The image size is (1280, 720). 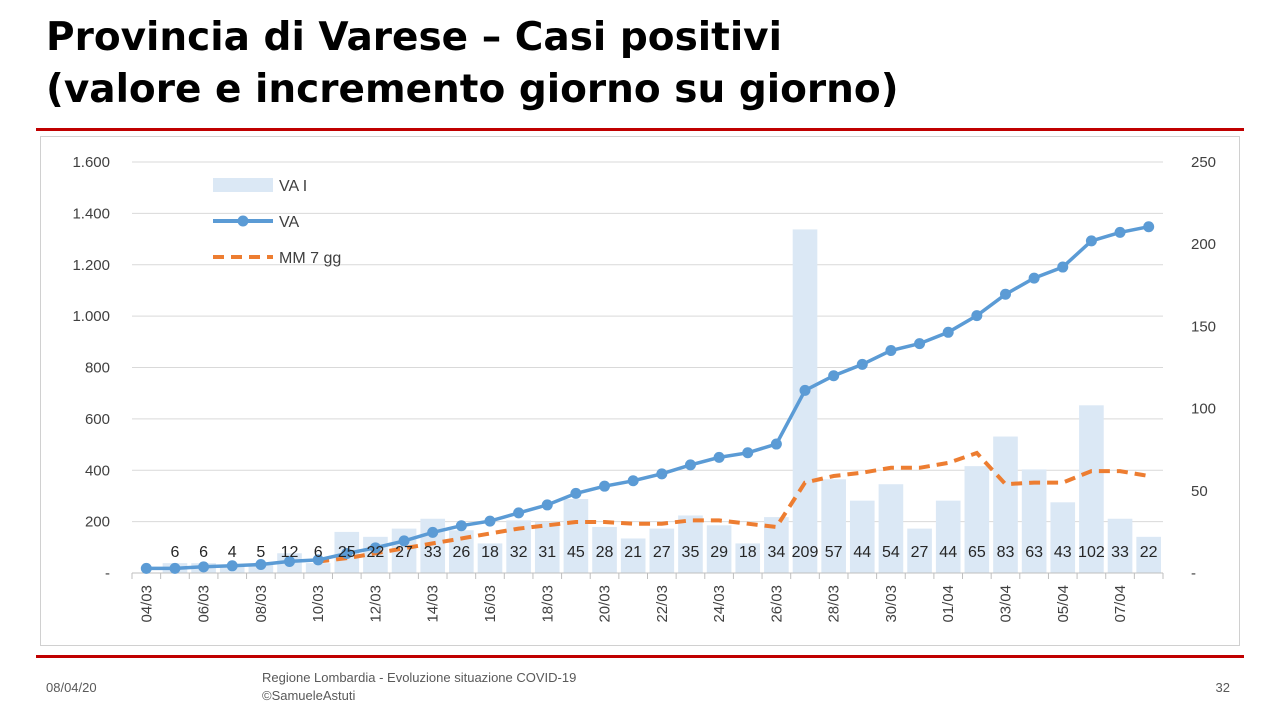 What do you see at coordinates (1203, 244) in the screenshot?
I see `y-right-tick-label: 200` at bounding box center [1203, 244].